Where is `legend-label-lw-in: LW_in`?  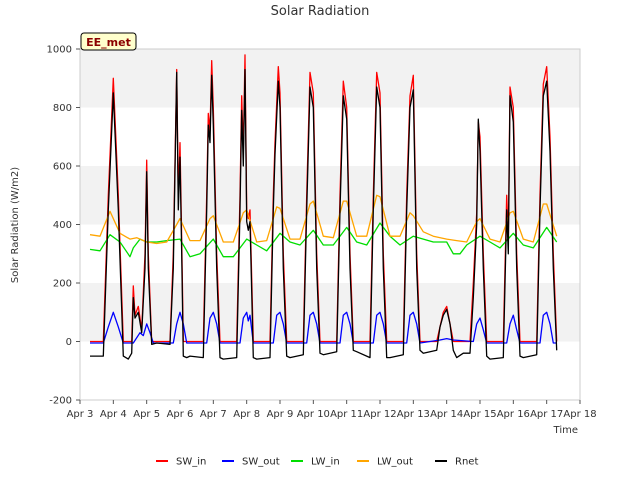
legend-label-lw-in: LW_in is located at coordinates (325, 462).